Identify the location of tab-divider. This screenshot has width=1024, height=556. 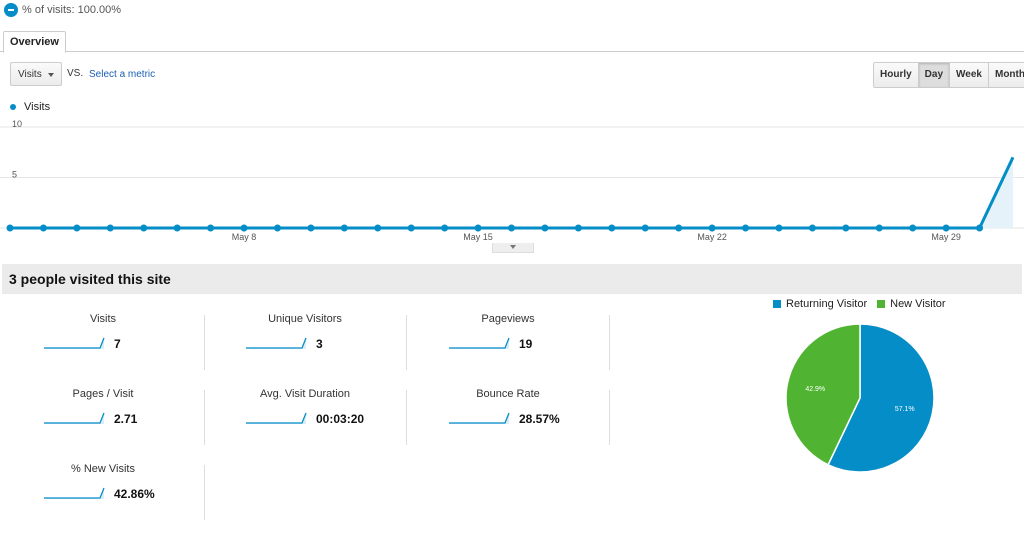
(512, 51).